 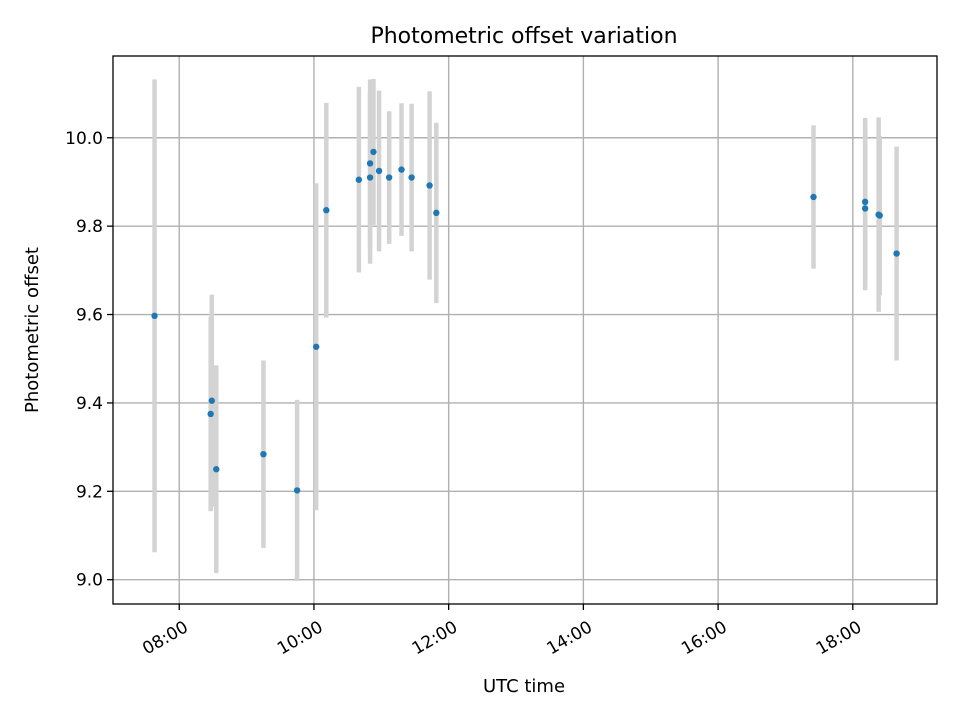 What do you see at coordinates (89, 404) in the screenshot?
I see `y-tick-label: 9.4` at bounding box center [89, 404].